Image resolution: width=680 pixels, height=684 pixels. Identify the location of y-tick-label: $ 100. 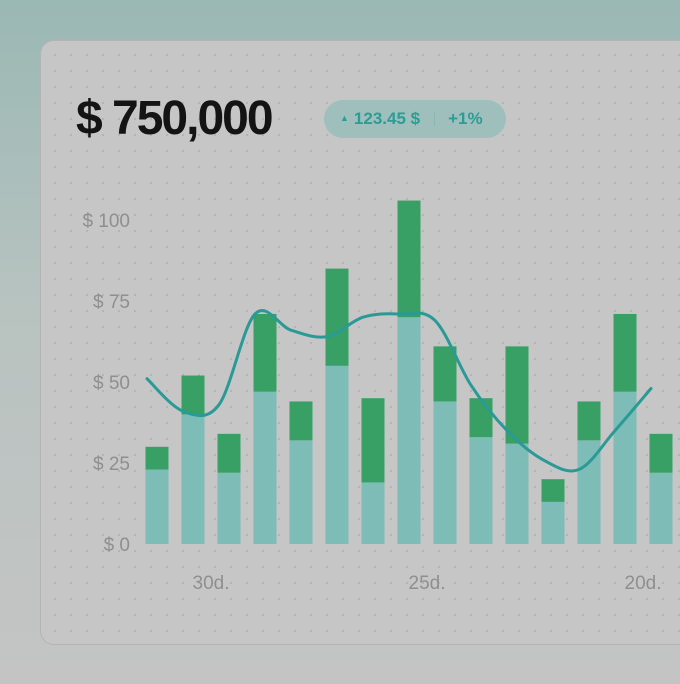
(106, 221).